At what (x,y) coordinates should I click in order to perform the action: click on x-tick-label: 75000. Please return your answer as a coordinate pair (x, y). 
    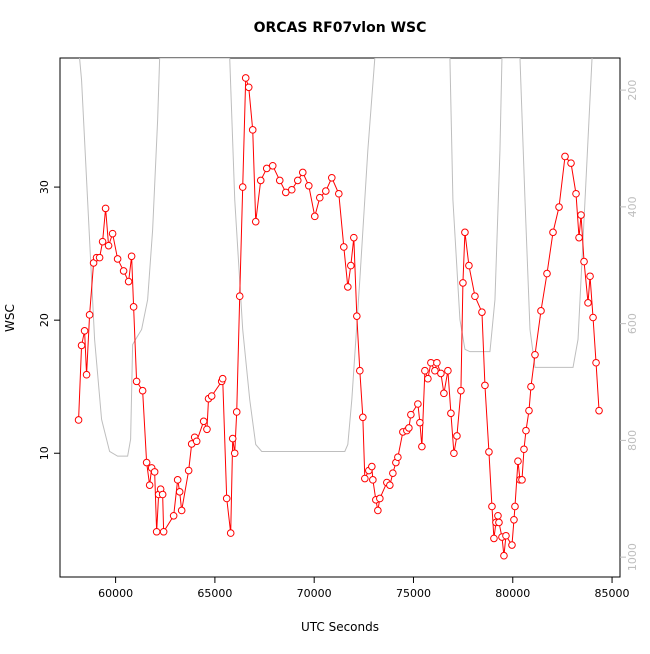
    Looking at the image, I should click on (413, 593).